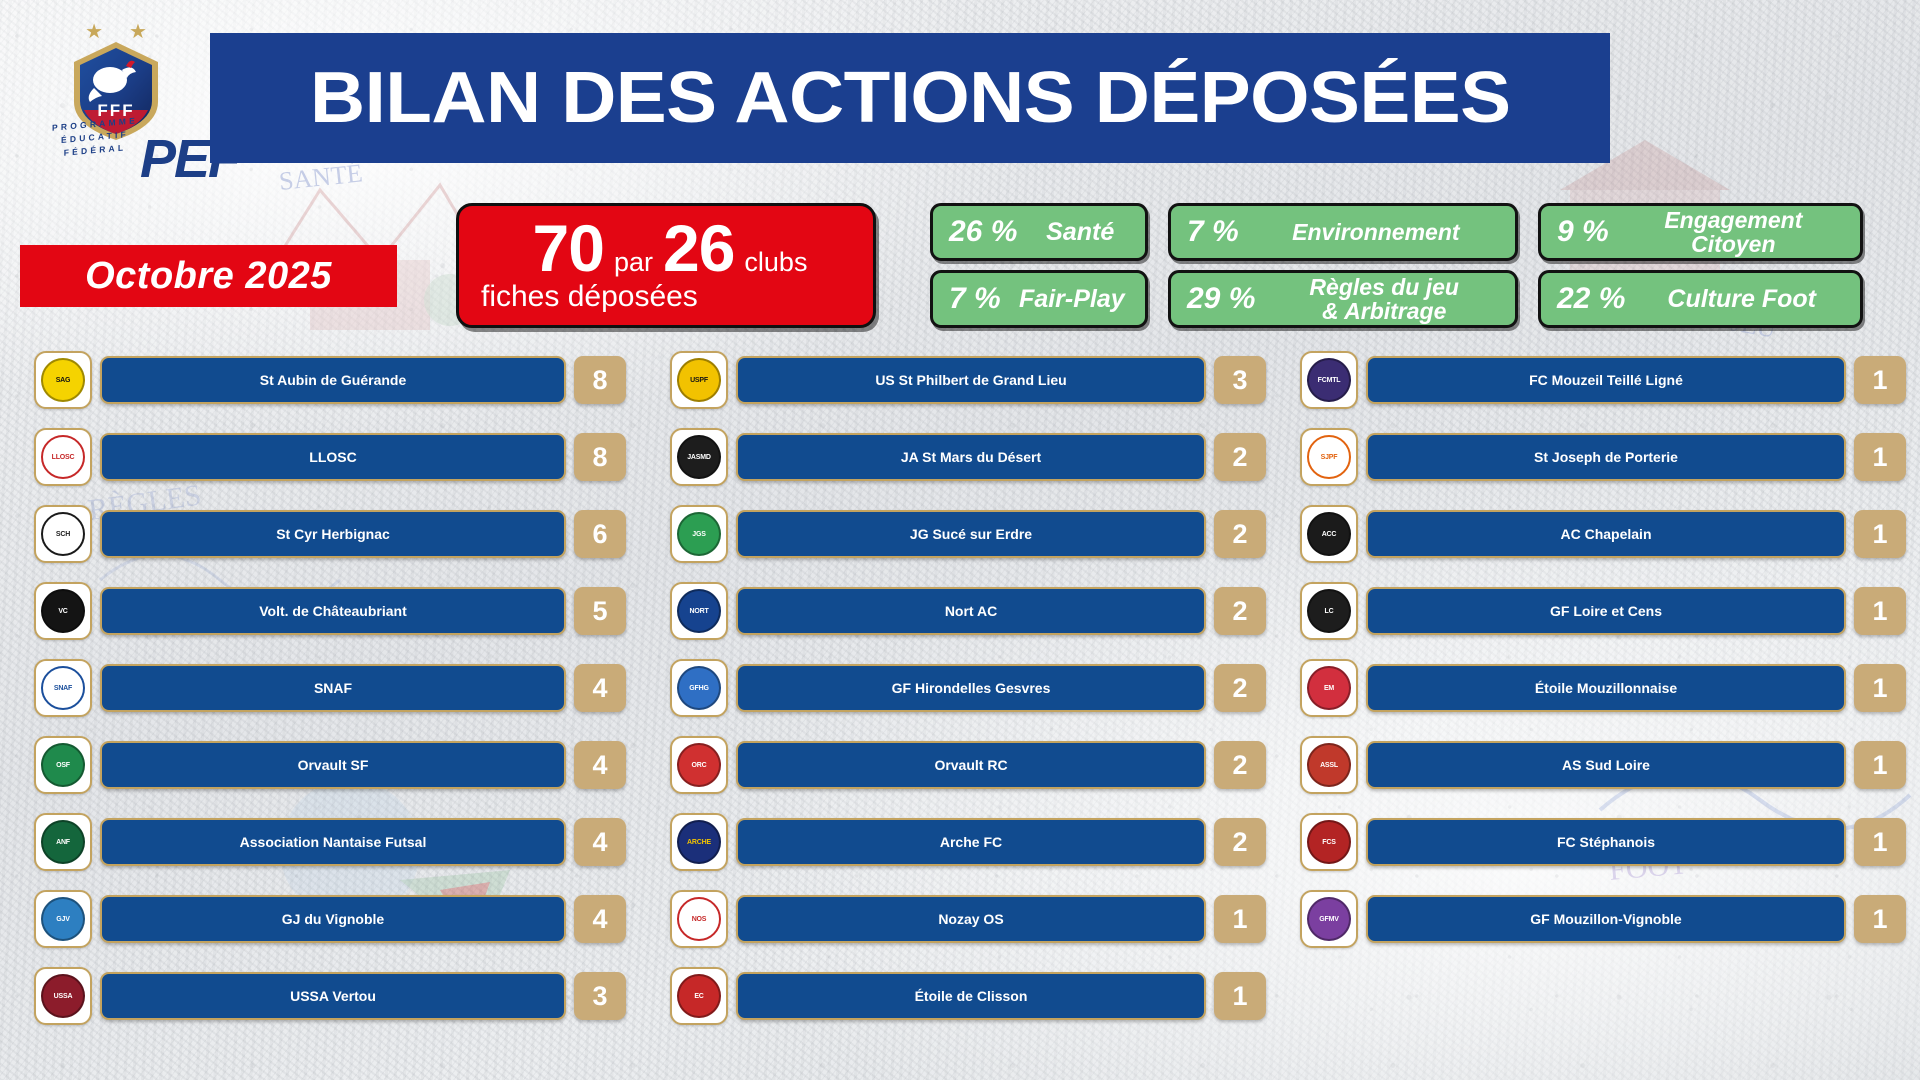  Describe the element at coordinates (971, 457) in the screenshot. I see `club-name: JA St Mars du Désert` at that location.